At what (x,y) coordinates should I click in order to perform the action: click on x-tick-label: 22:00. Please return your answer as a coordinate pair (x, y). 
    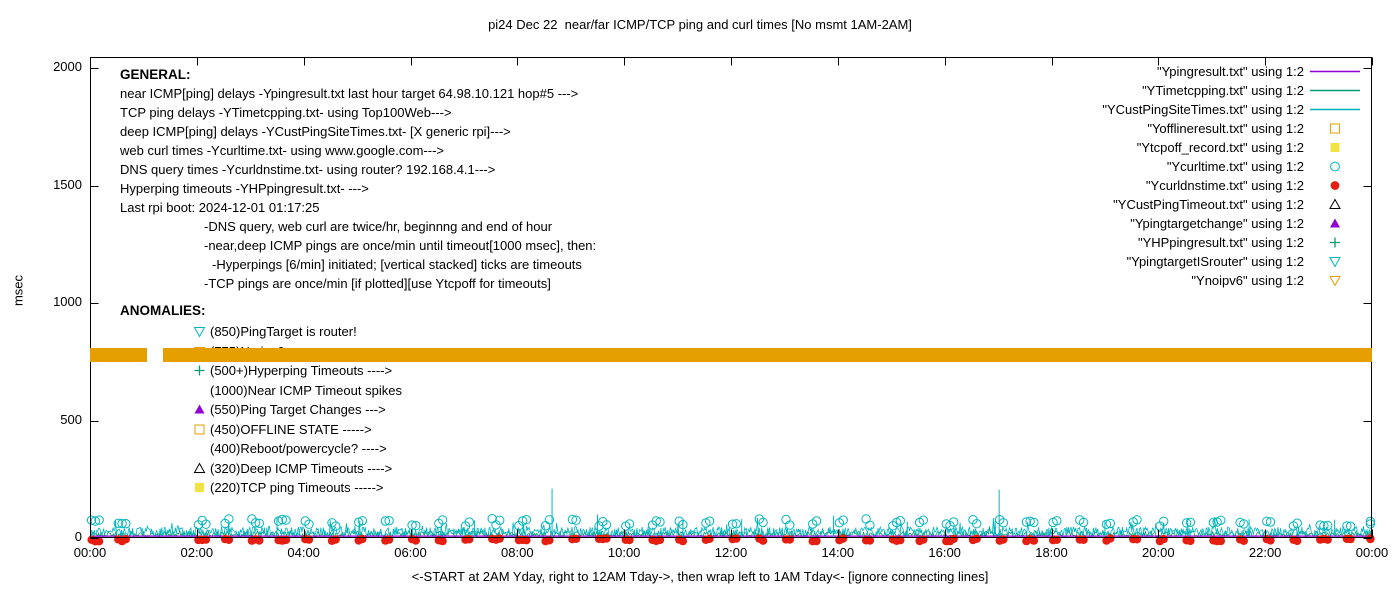
    Looking at the image, I should click on (1265, 552).